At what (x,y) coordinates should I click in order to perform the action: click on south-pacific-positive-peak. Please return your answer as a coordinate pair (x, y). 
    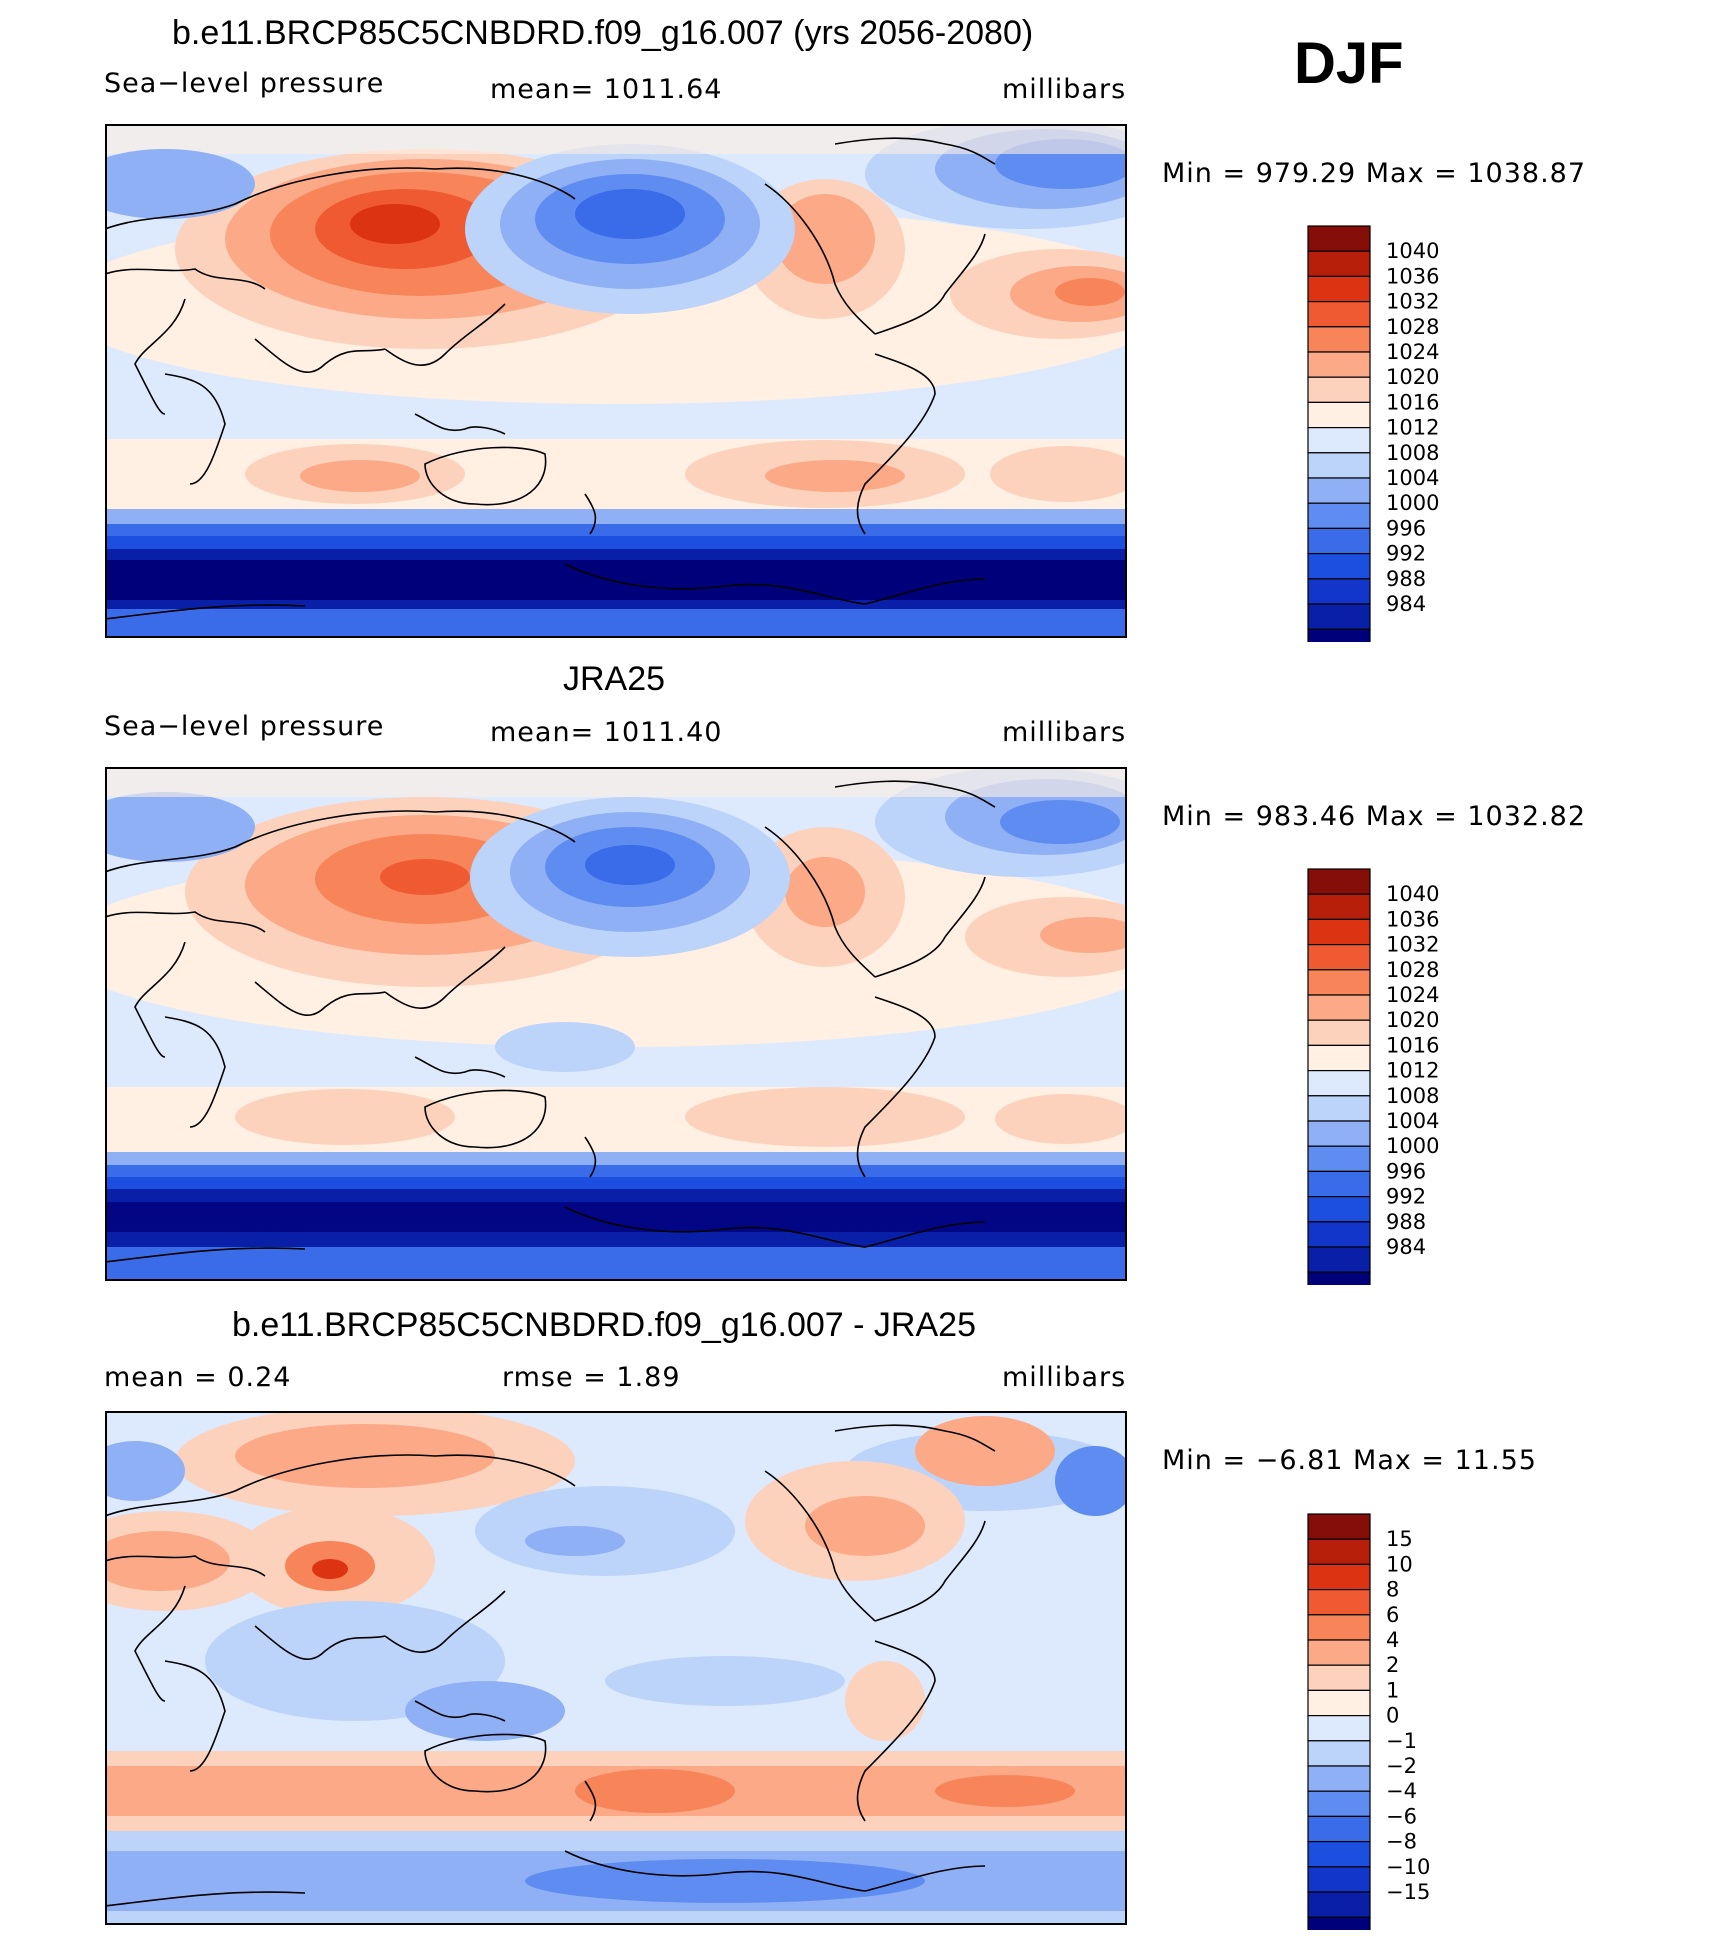
    Looking at the image, I should click on (655, 1791).